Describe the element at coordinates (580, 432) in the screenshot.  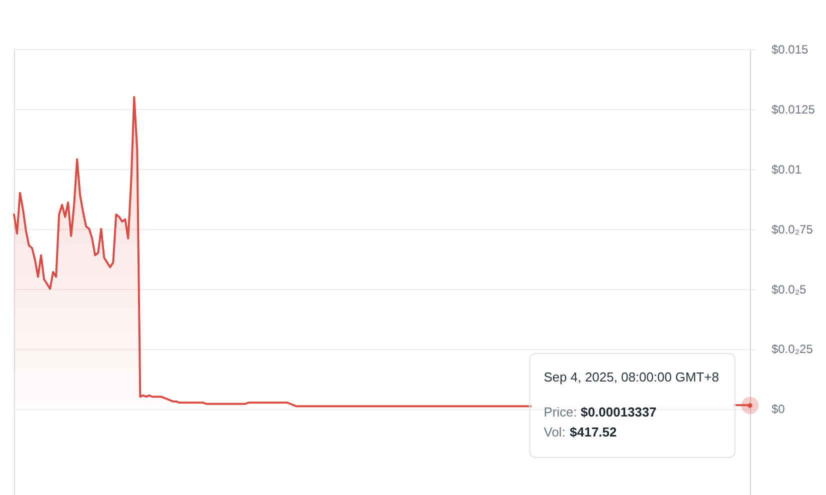
I see `annotation: Vol: $417.52` at that location.